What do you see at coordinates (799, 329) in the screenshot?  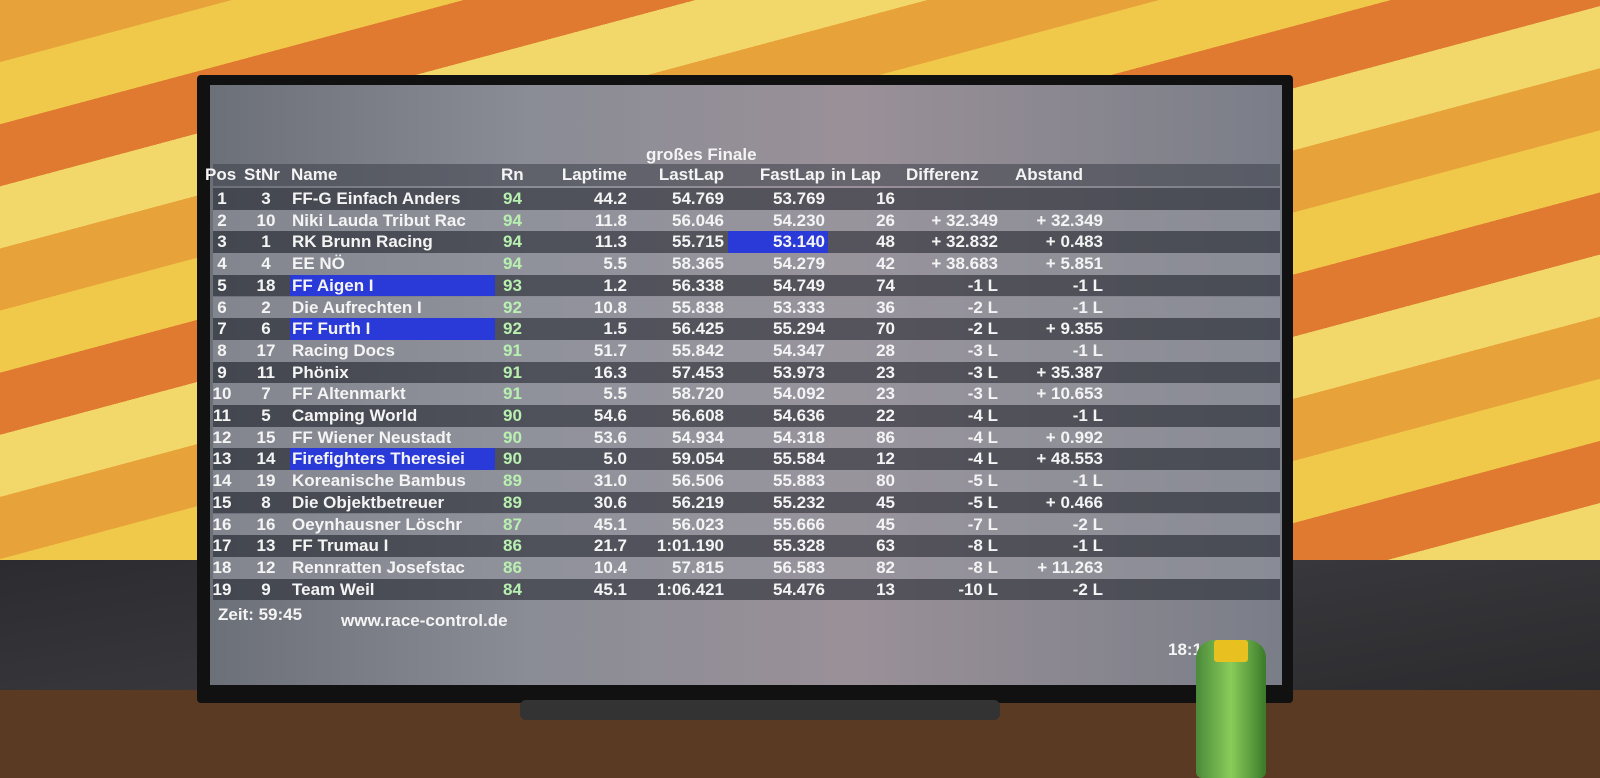 I see `table-cell: 55.294` at bounding box center [799, 329].